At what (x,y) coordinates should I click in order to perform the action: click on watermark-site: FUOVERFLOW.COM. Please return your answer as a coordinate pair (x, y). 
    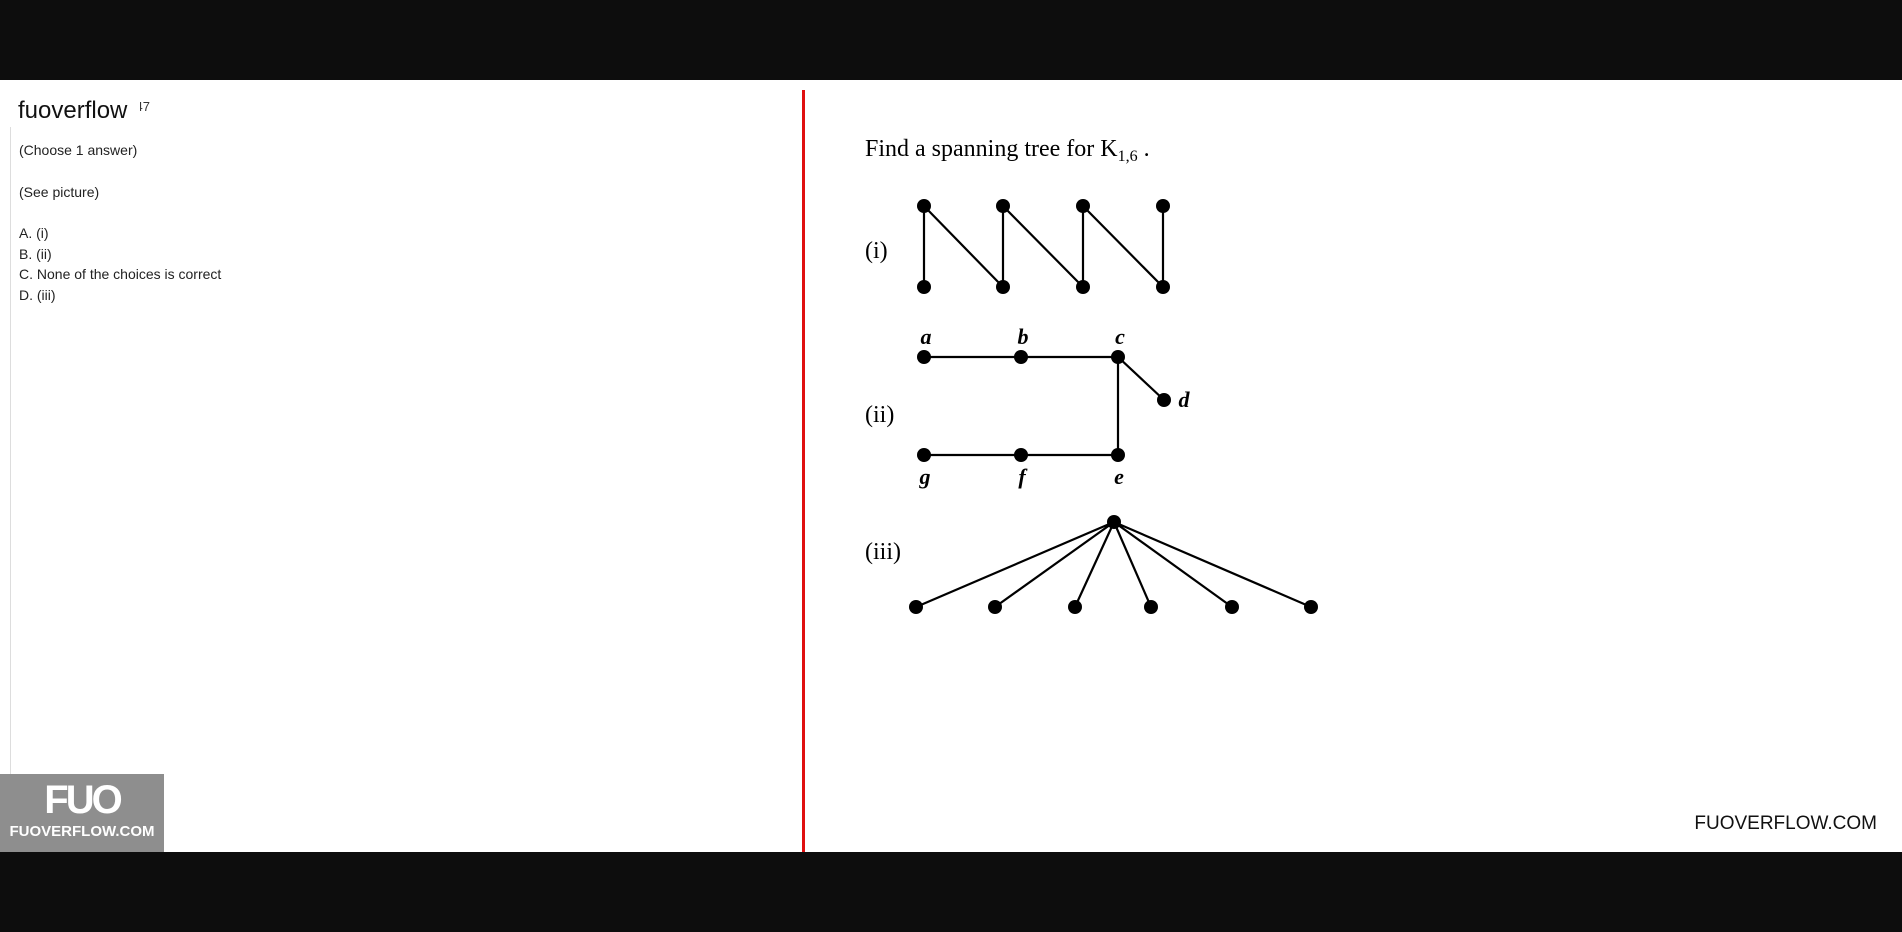
    Looking at the image, I should click on (82, 831).